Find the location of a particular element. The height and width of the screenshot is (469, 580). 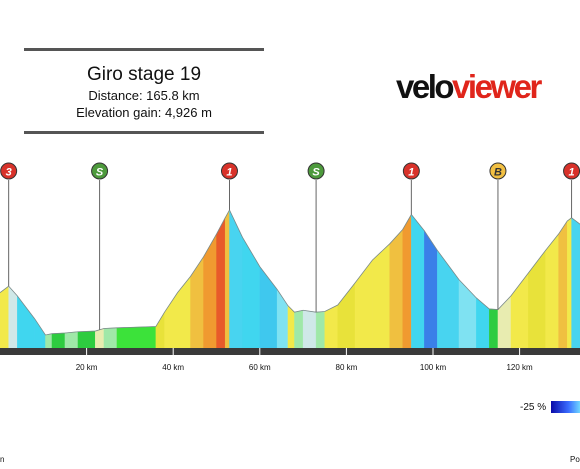

gradient-legend-bar is located at coordinates (565, 407).